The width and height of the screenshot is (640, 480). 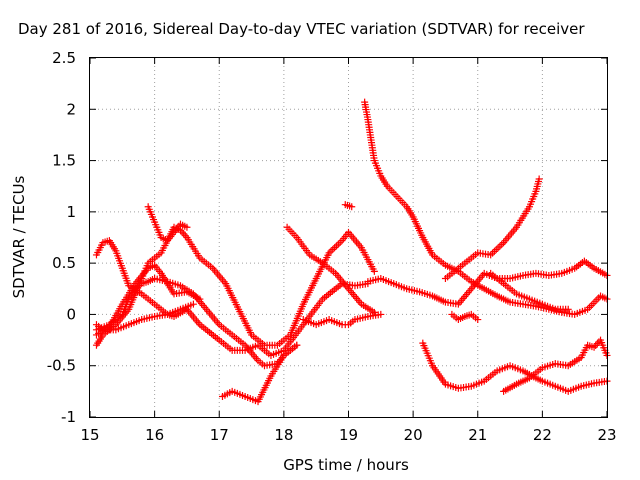 I want to click on y-axis-label: SDTVAR / TECUs, so click(x=19, y=236).